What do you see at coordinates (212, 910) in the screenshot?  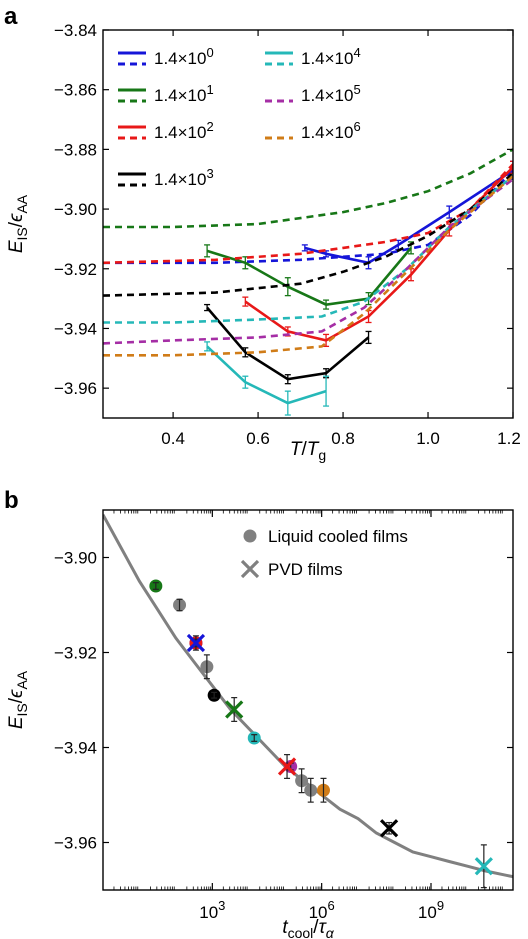 I see `x-tick-label: 10³` at bounding box center [212, 910].